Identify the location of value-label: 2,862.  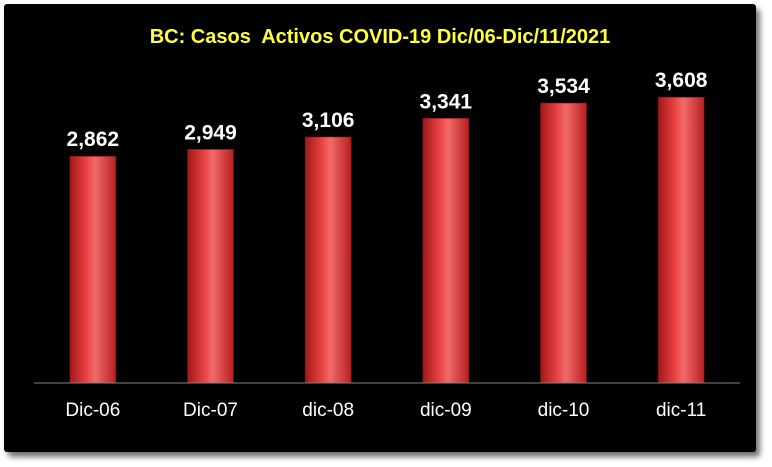
(93, 139).